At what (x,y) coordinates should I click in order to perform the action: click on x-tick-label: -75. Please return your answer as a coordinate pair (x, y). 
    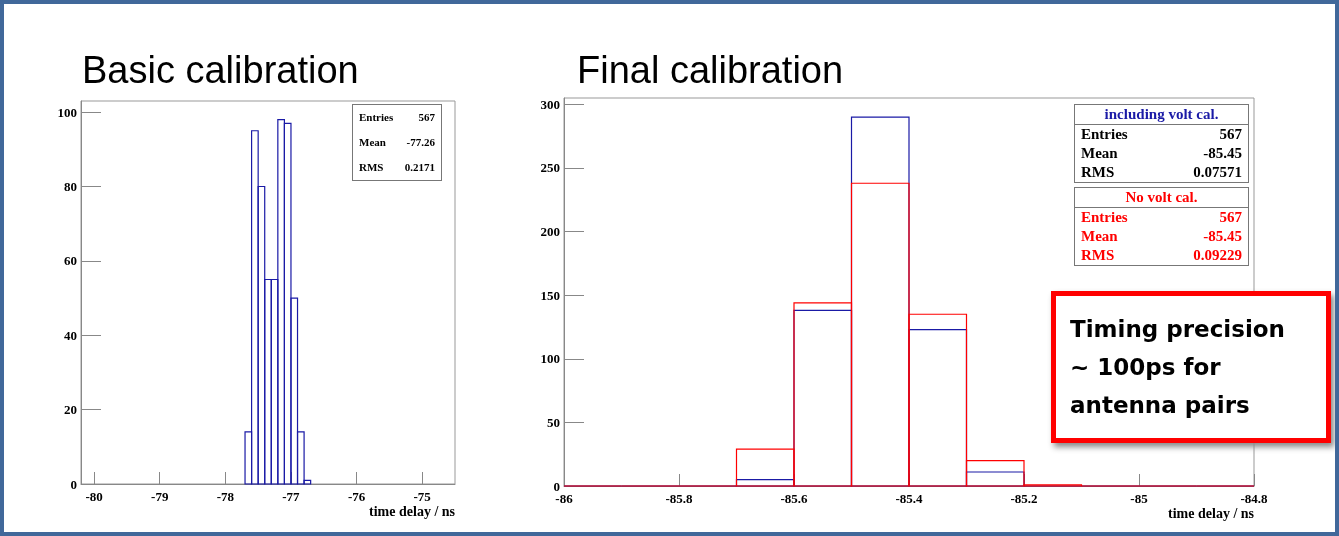
    Looking at the image, I should click on (422, 496).